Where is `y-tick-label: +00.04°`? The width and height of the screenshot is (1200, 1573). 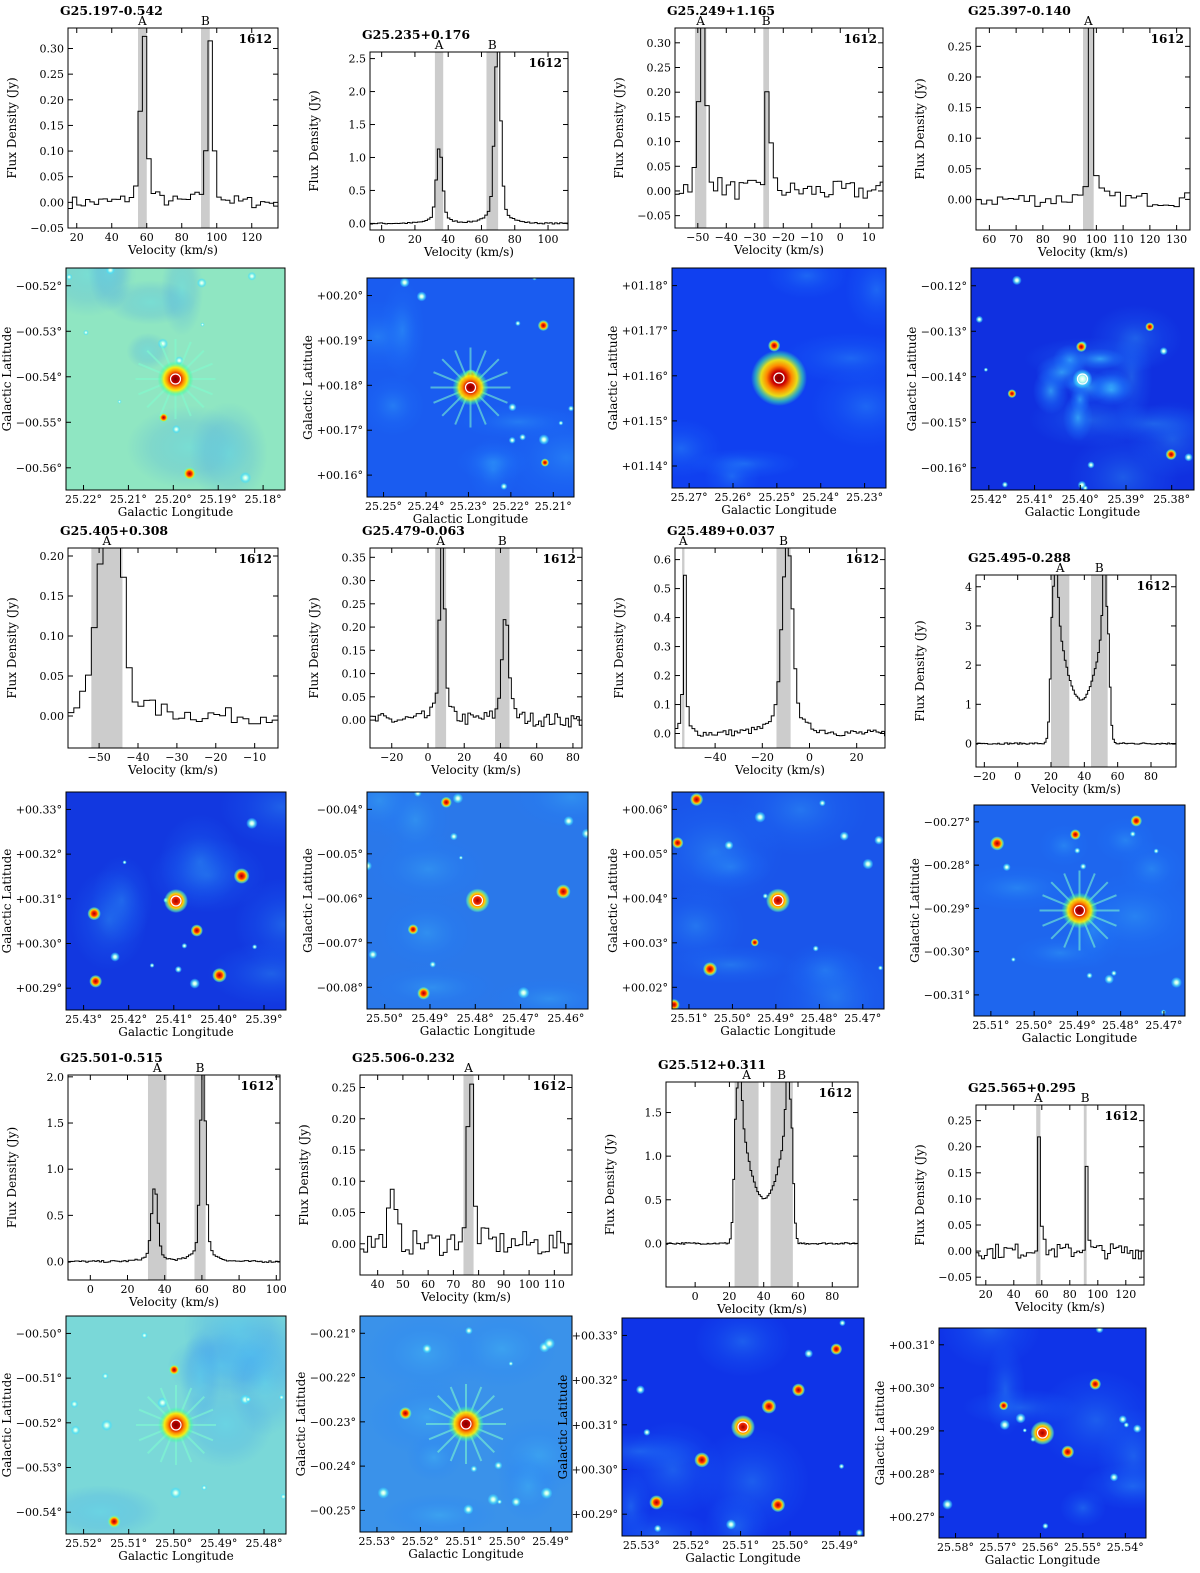
y-tick-label: +00.04° is located at coordinates (645, 898).